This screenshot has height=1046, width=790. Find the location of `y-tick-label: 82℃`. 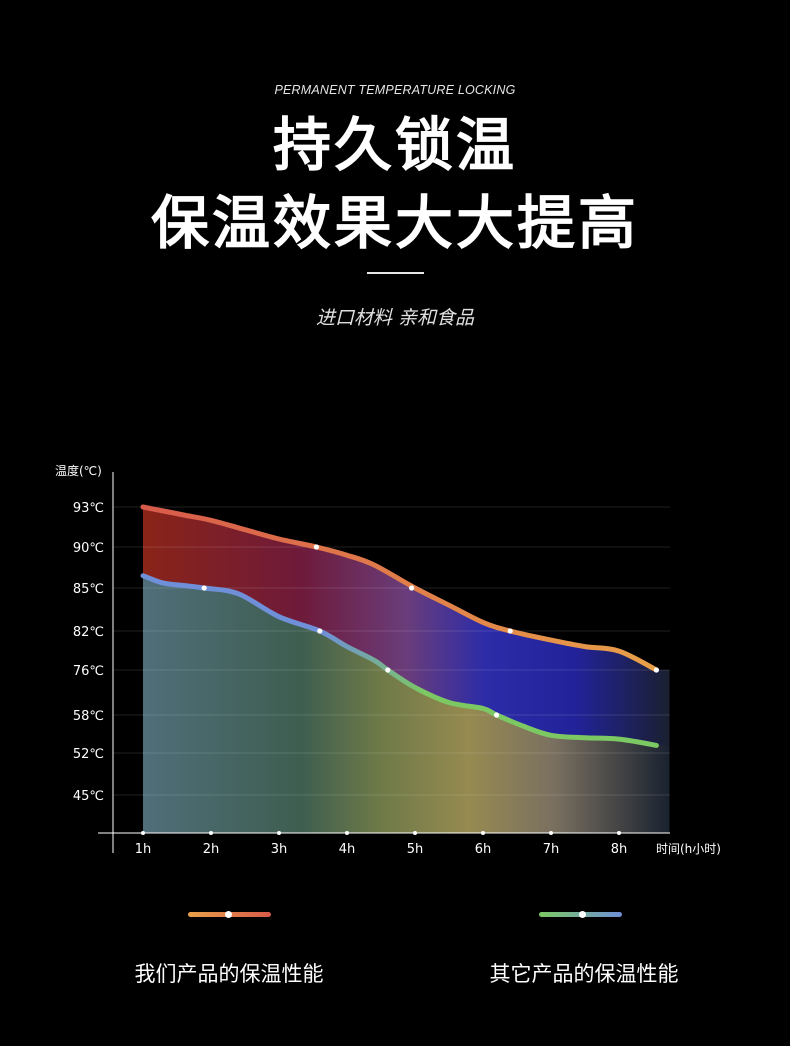

y-tick-label: 82℃ is located at coordinates (88, 632).